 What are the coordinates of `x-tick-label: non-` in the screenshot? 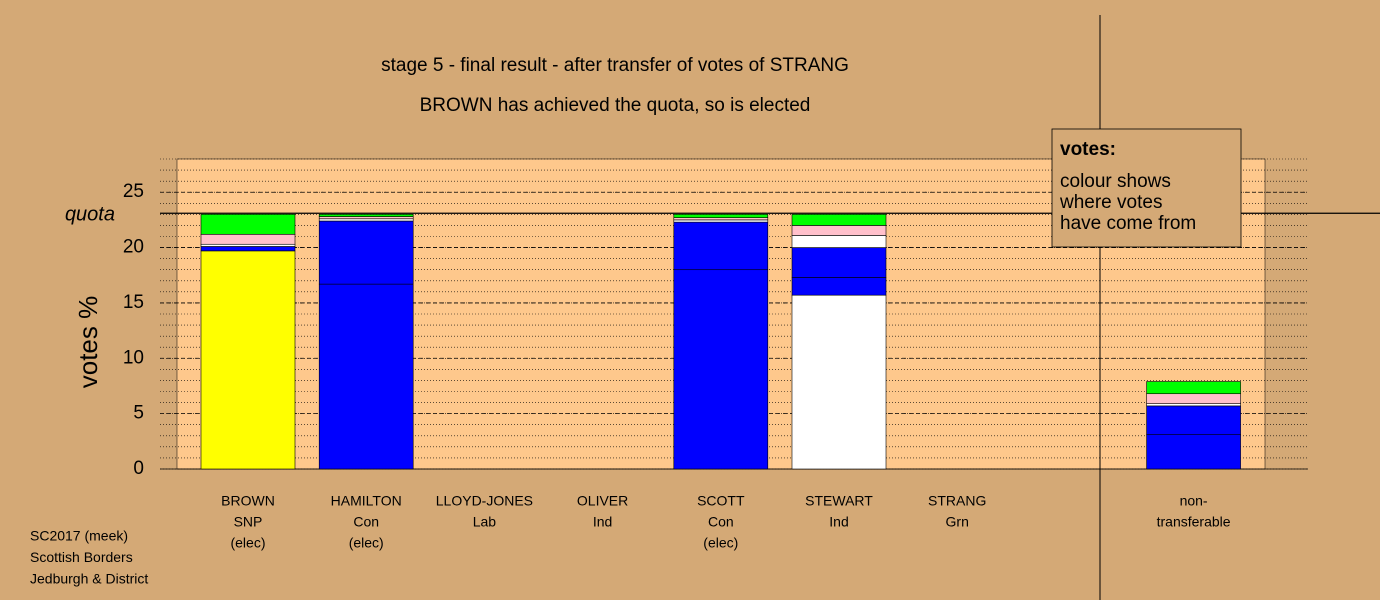 It's located at (1194, 501).